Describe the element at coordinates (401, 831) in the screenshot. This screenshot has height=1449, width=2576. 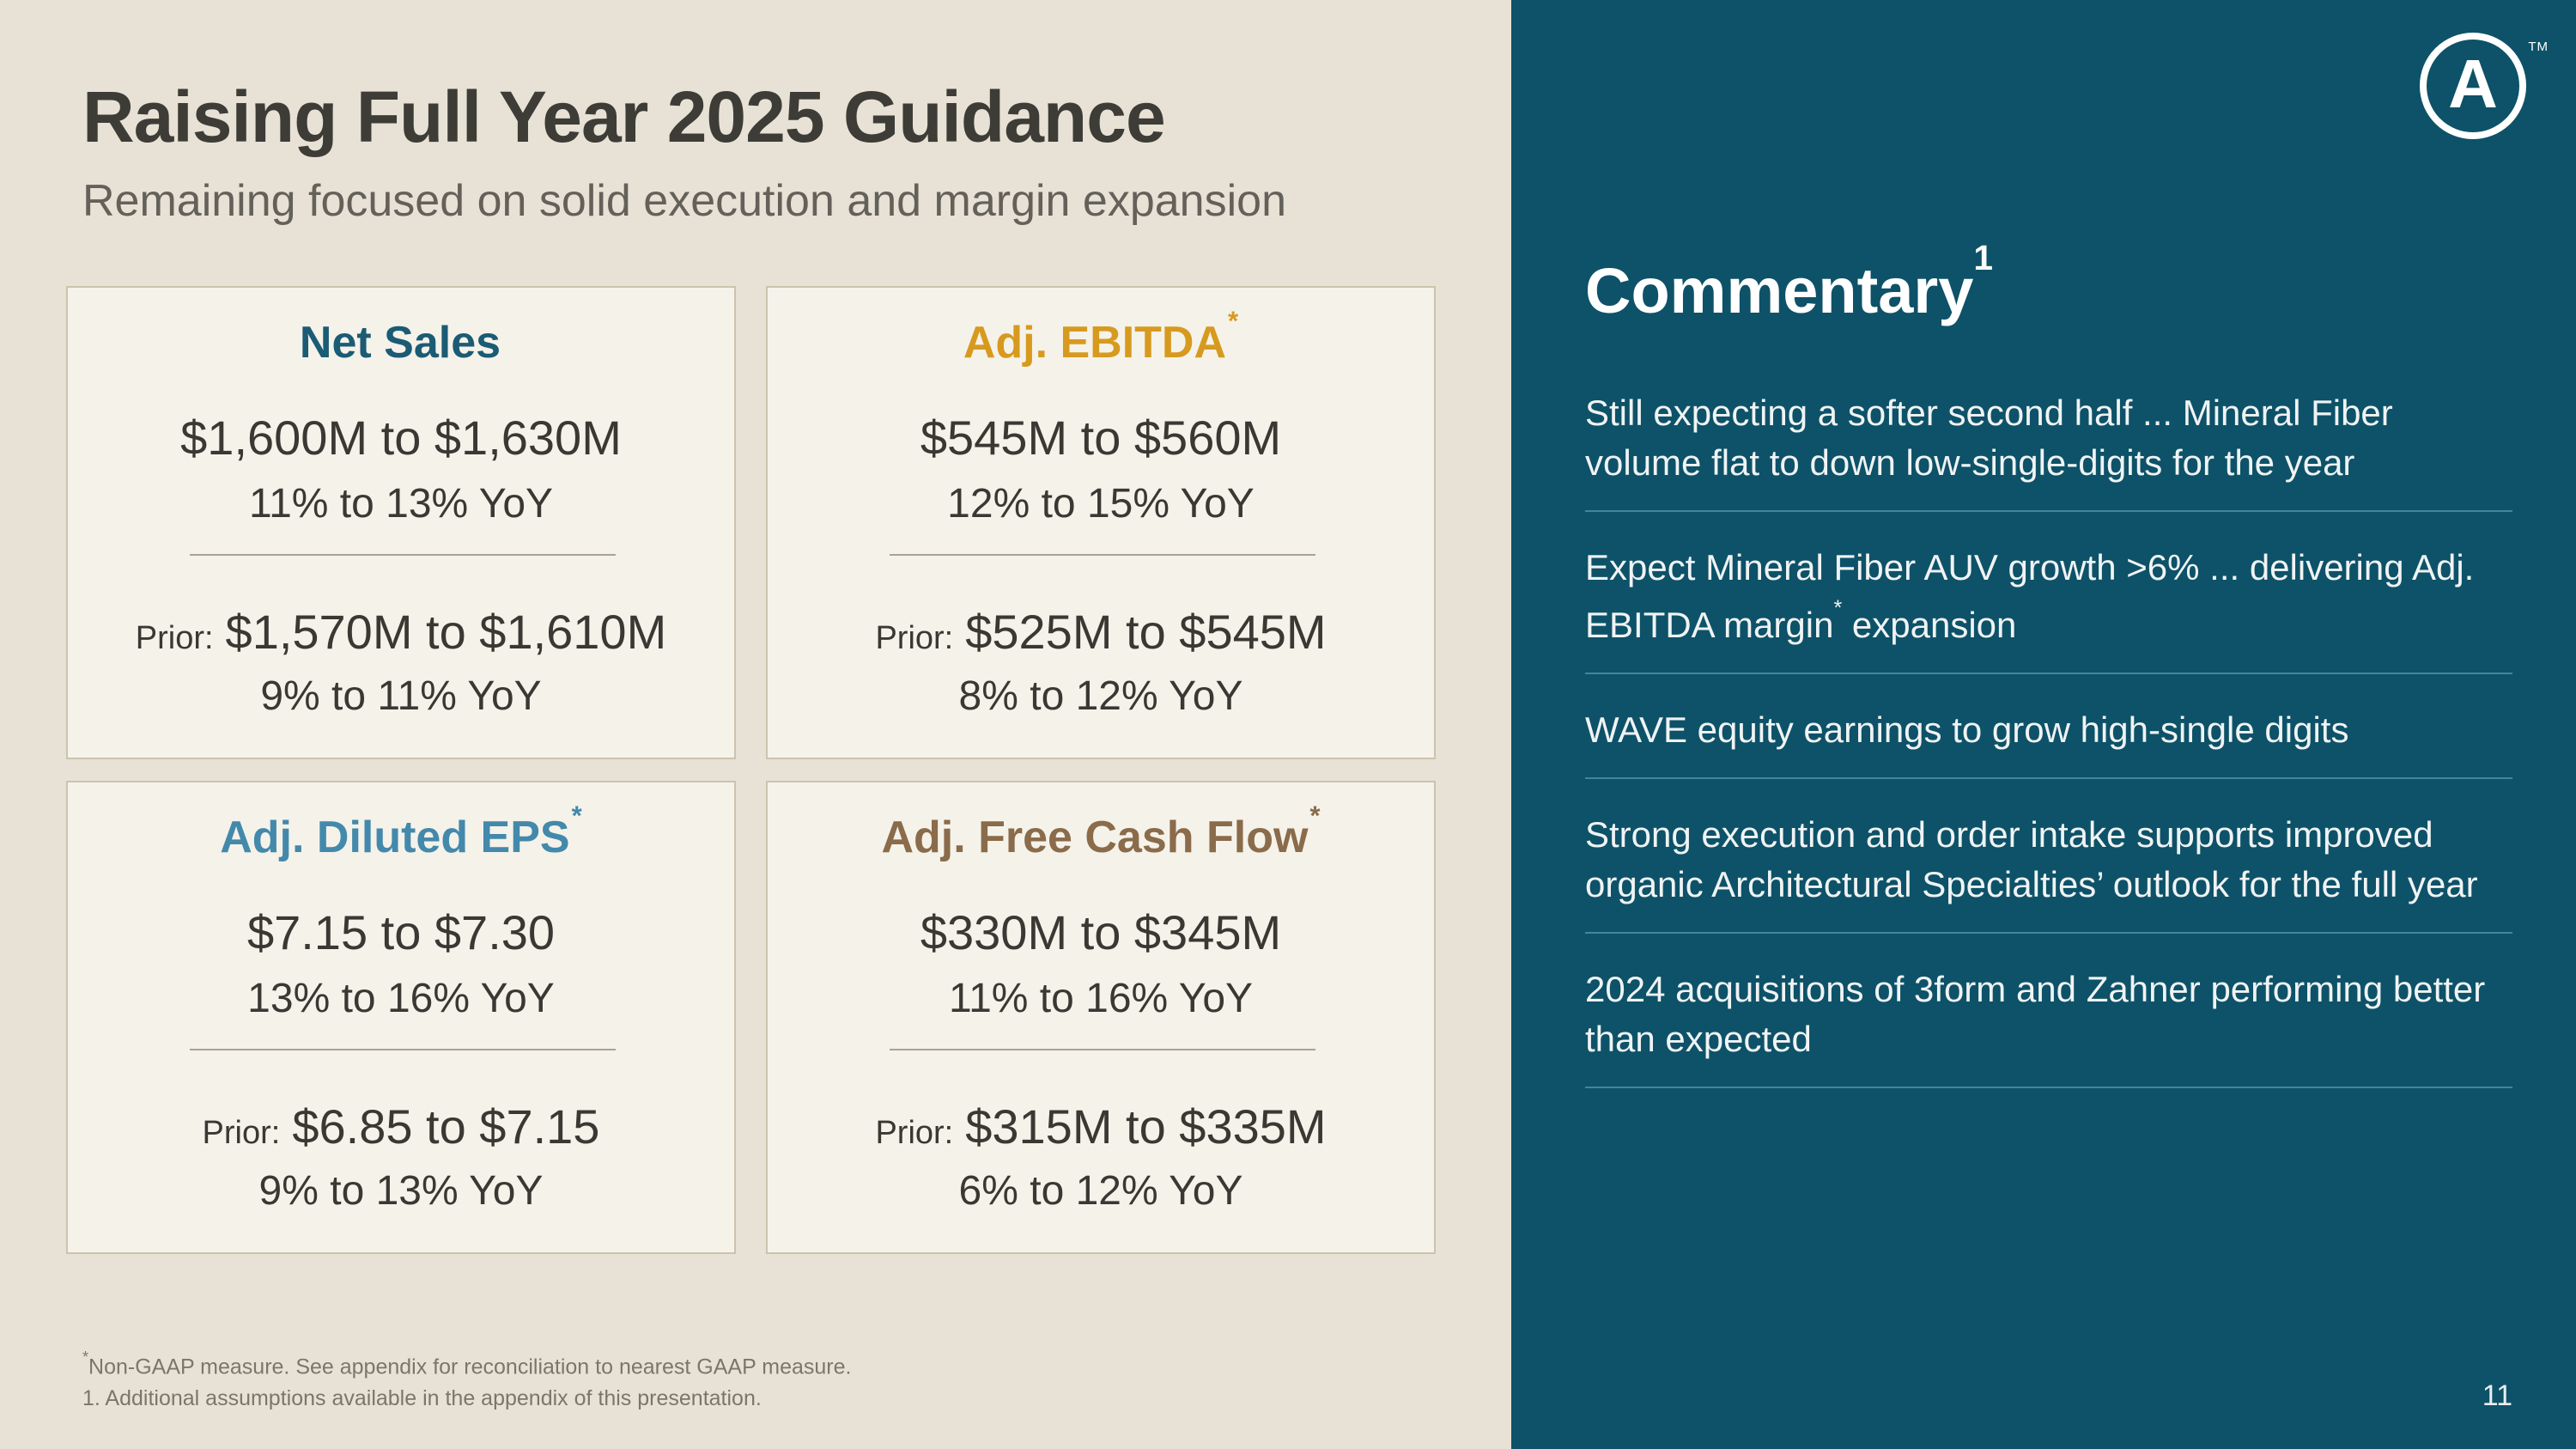
I see `card-title: Adj. Diluted EPS*` at that location.